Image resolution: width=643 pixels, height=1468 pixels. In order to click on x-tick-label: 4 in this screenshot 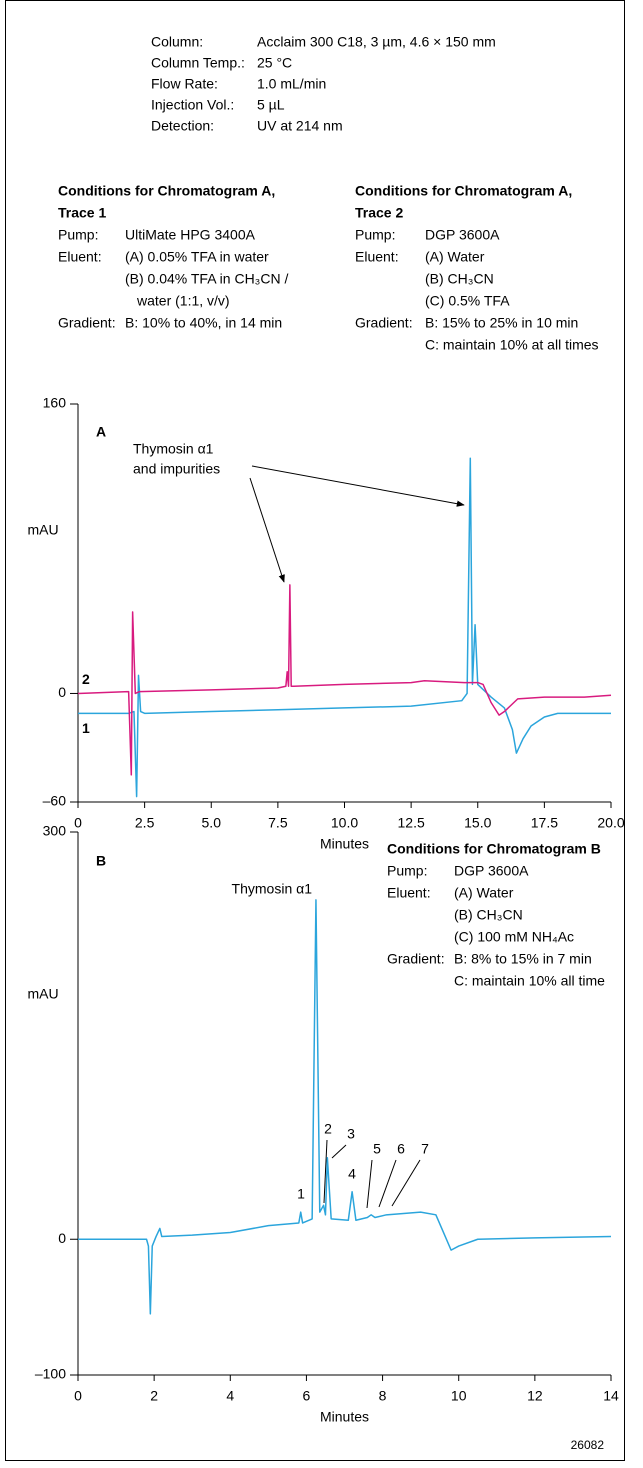, I will do `click(230, 1396)`.